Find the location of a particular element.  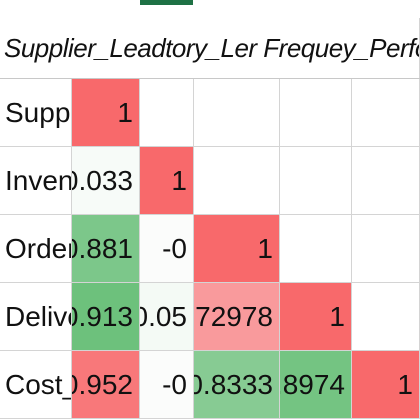

correlation-cell: -0.8333 is located at coordinates (237, 385).